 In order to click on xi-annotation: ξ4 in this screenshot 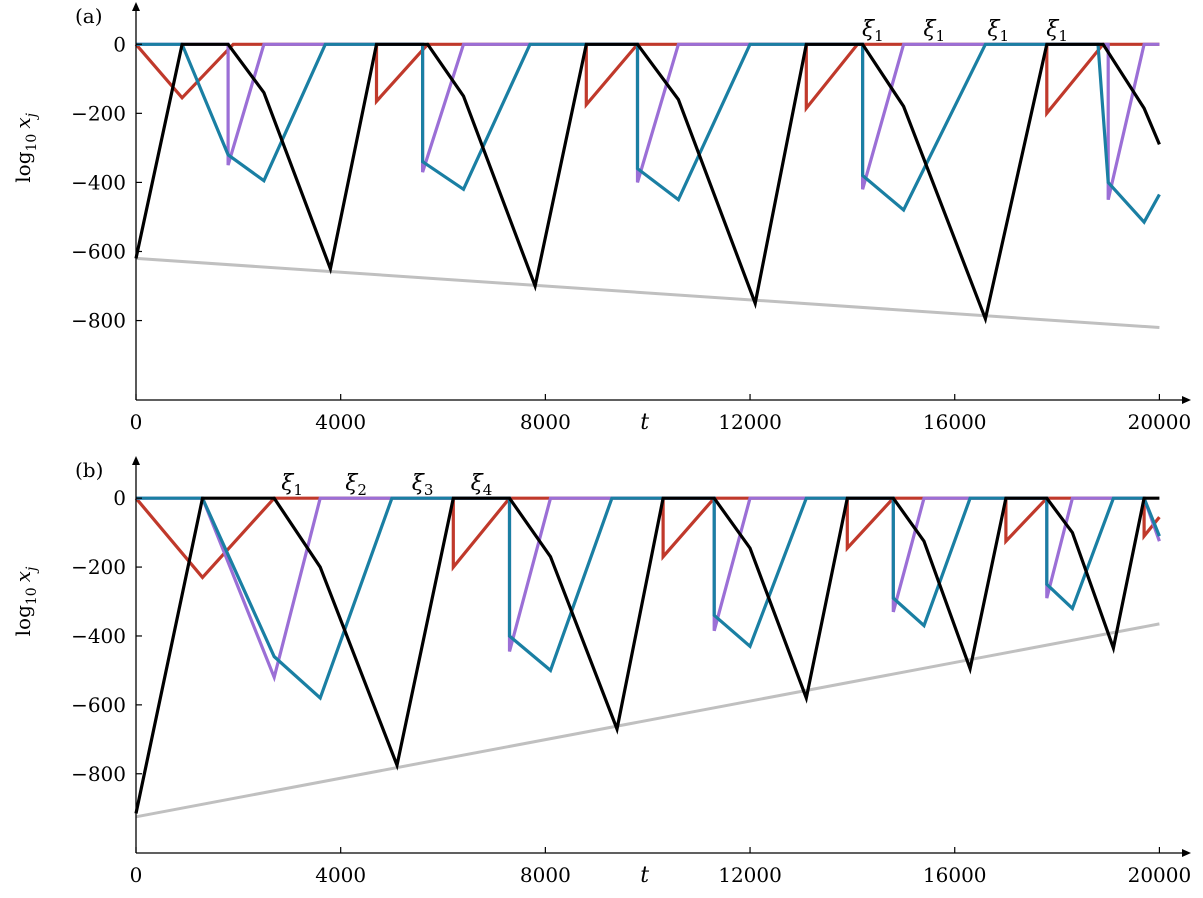, I will do `click(482, 485)`.